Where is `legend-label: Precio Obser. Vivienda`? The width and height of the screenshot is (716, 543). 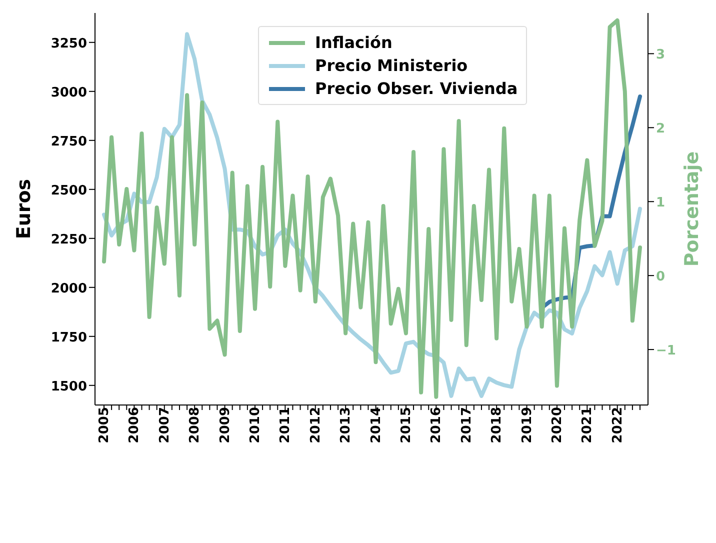
legend-label: Precio Obser. Vivienda is located at coordinates (416, 88).